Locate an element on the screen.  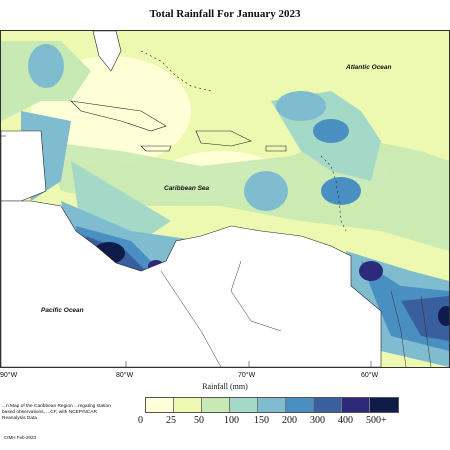
land-yucatan is located at coordinates (24, 166).